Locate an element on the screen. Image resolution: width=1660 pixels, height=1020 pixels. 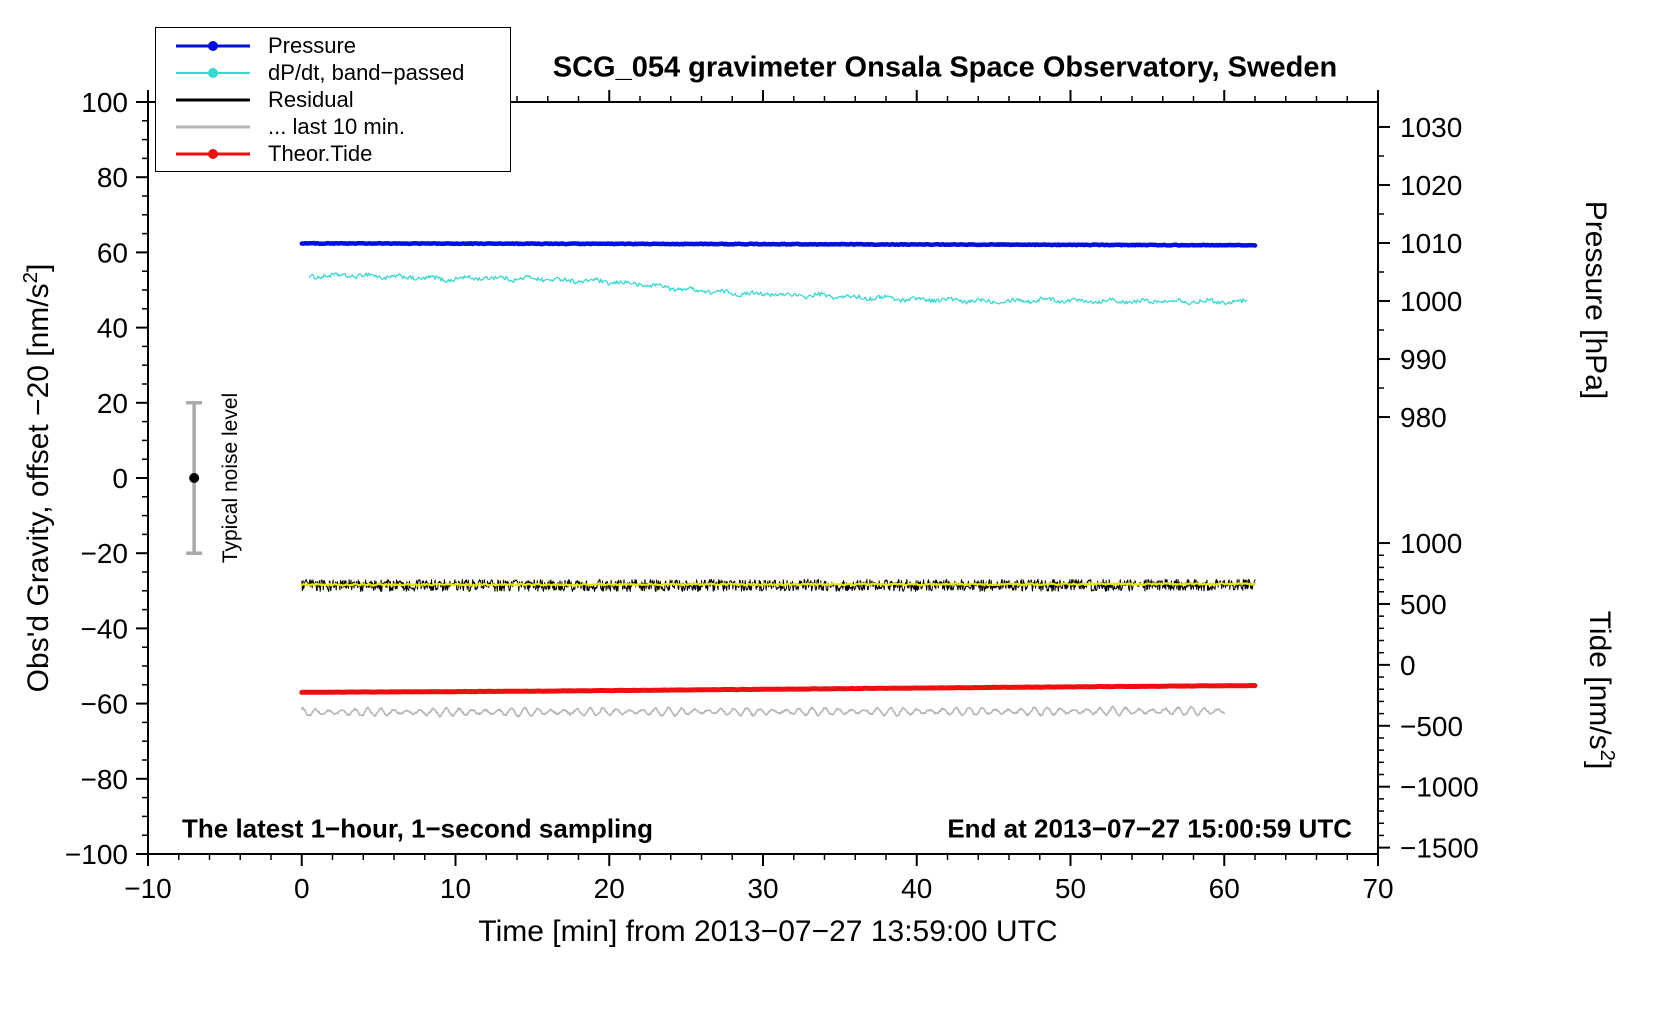
noise-bar-dot is located at coordinates (194, 478).